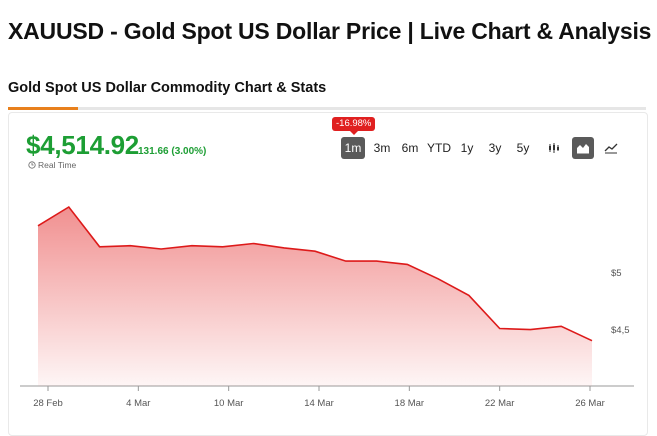  Describe the element at coordinates (590, 403) in the screenshot. I see `x-tick-label: 26 Mar` at that location.